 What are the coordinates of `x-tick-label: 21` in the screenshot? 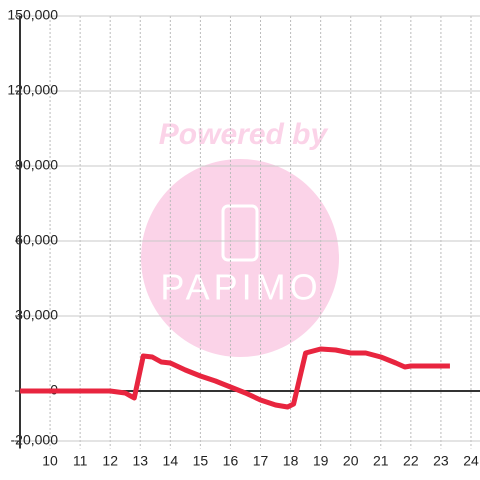 It's located at (381, 461).